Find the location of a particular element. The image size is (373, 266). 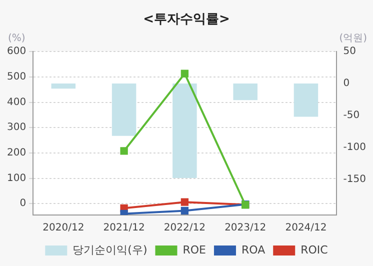

y-tick-label: 300 is located at coordinates (16, 128).